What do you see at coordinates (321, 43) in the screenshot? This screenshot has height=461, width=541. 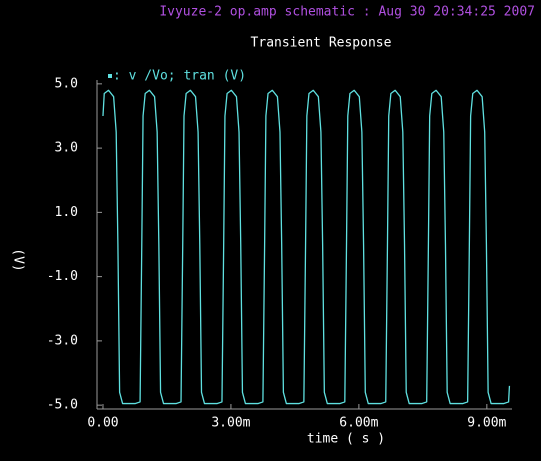 I see `chart-title: Transient Response` at bounding box center [321, 43].